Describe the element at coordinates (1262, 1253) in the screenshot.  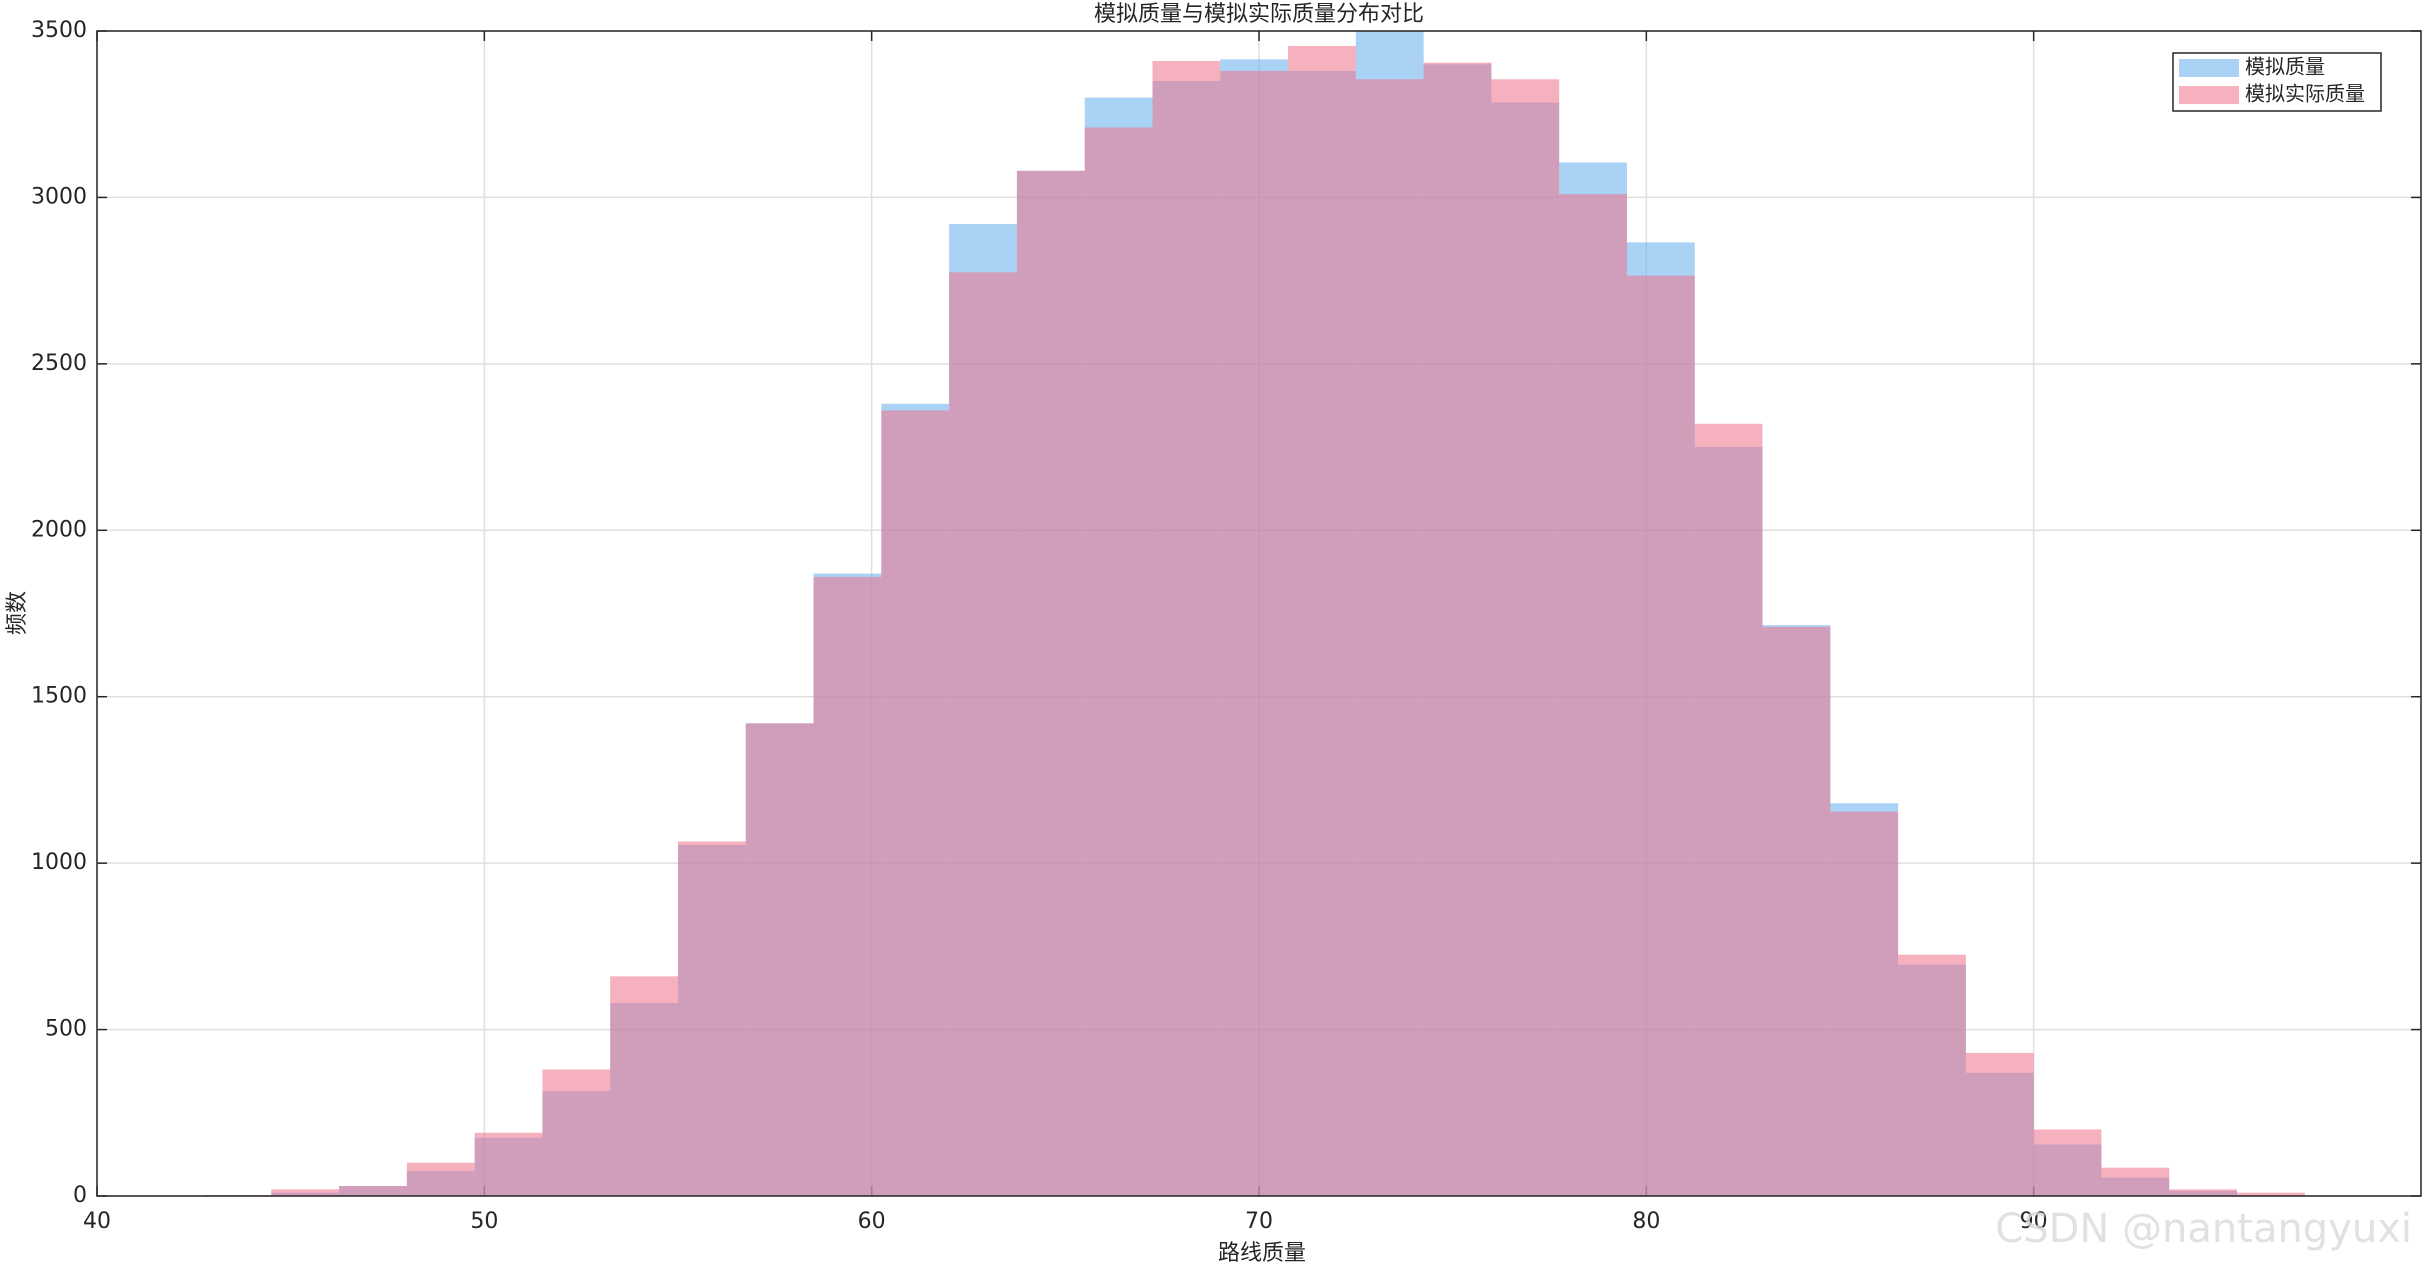
I see `x-axis-label: 路线质量` at that location.